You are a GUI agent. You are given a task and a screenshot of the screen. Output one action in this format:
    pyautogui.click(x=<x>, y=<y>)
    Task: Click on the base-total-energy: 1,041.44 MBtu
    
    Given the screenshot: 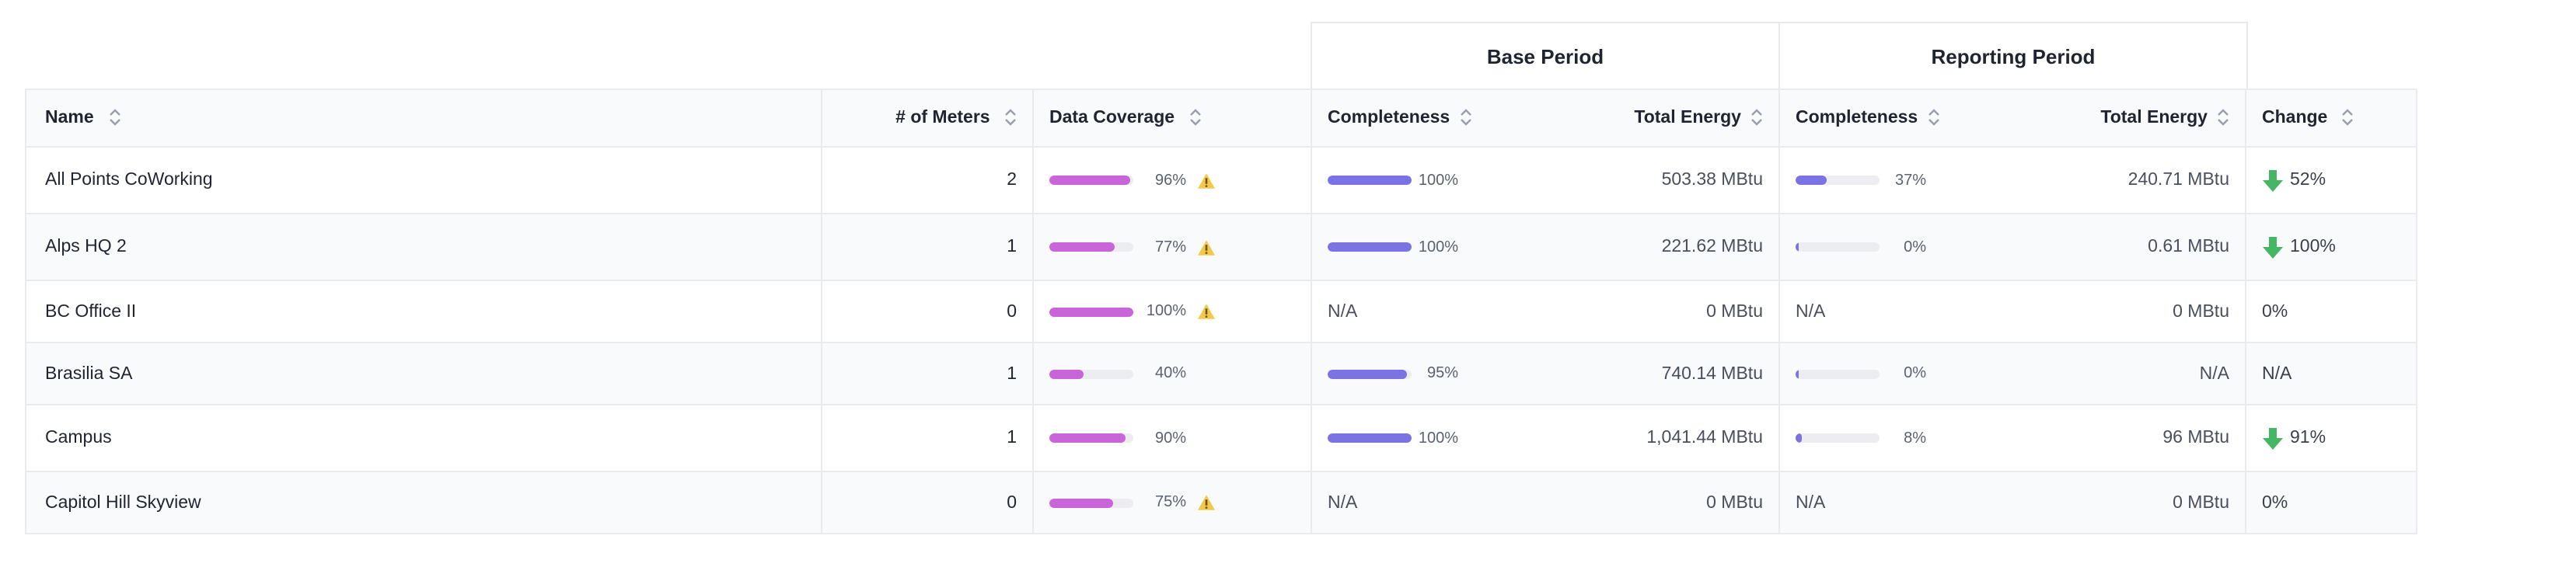 What is the action you would take?
    pyautogui.click(x=1705, y=438)
    